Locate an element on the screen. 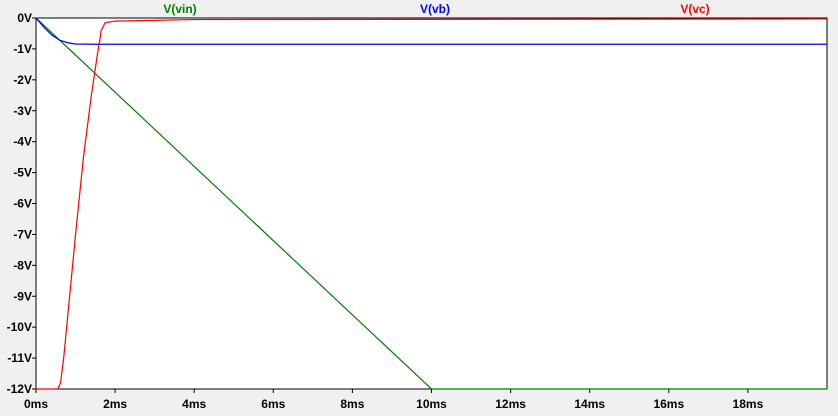 This screenshot has height=416, width=838. y-tick-label: -3V is located at coordinates (22, 111).